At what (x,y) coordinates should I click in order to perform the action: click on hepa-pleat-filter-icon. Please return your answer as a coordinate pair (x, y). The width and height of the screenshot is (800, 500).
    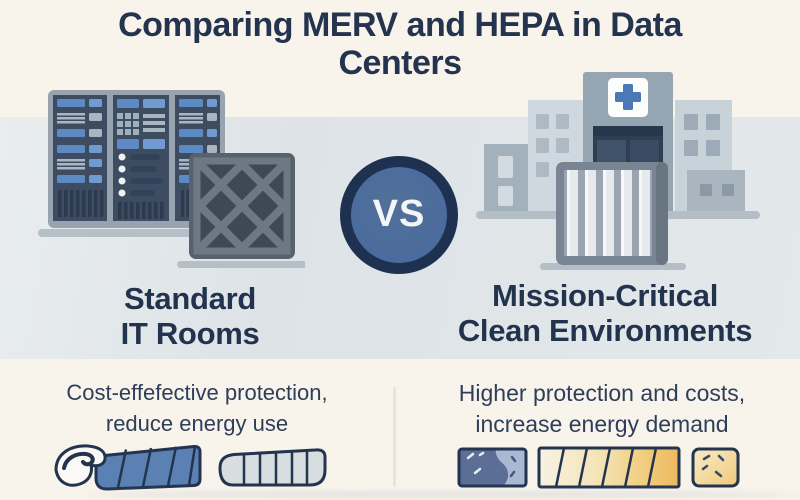
    Looking at the image, I should click on (609, 467).